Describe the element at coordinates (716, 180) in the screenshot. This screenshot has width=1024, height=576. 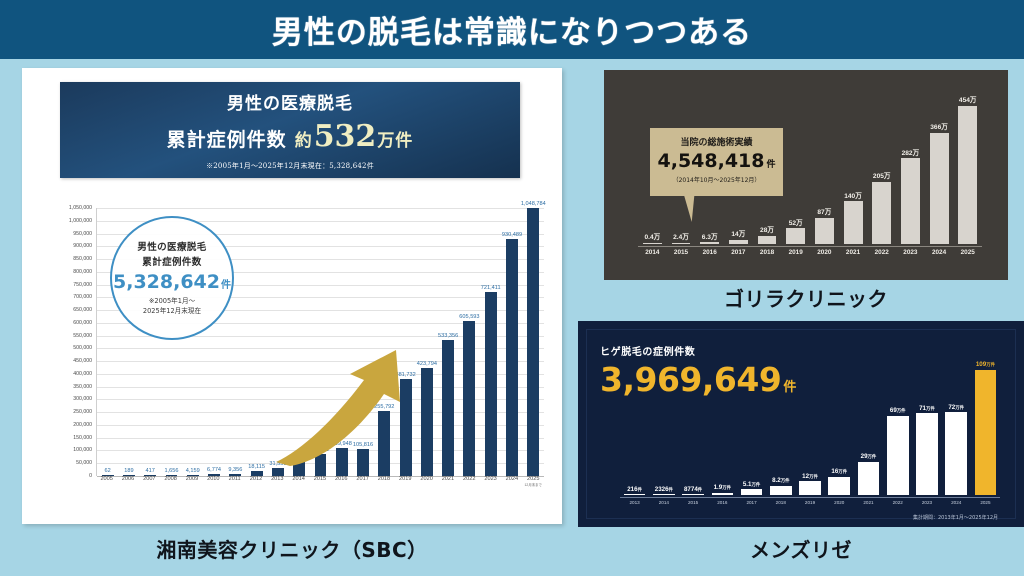
I see `gorilla-callout-note: （2014年10月～2025年12月）` at that location.